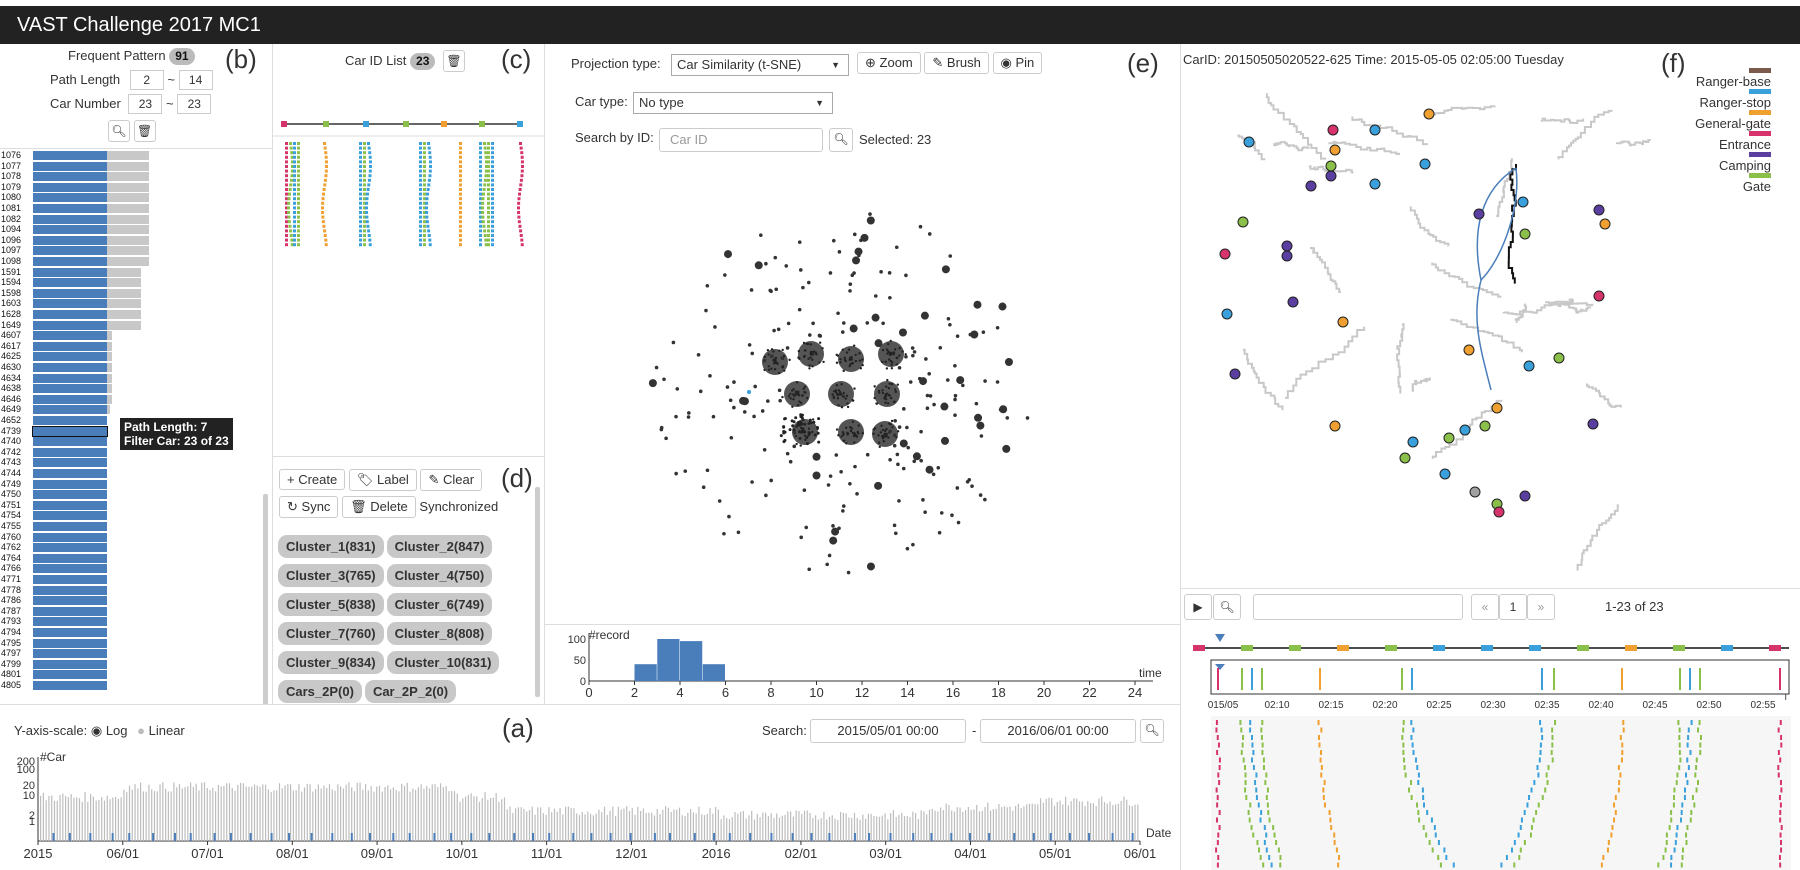 The width and height of the screenshot is (1800, 870). I want to click on pattern-row: 1591, so click(131, 272).